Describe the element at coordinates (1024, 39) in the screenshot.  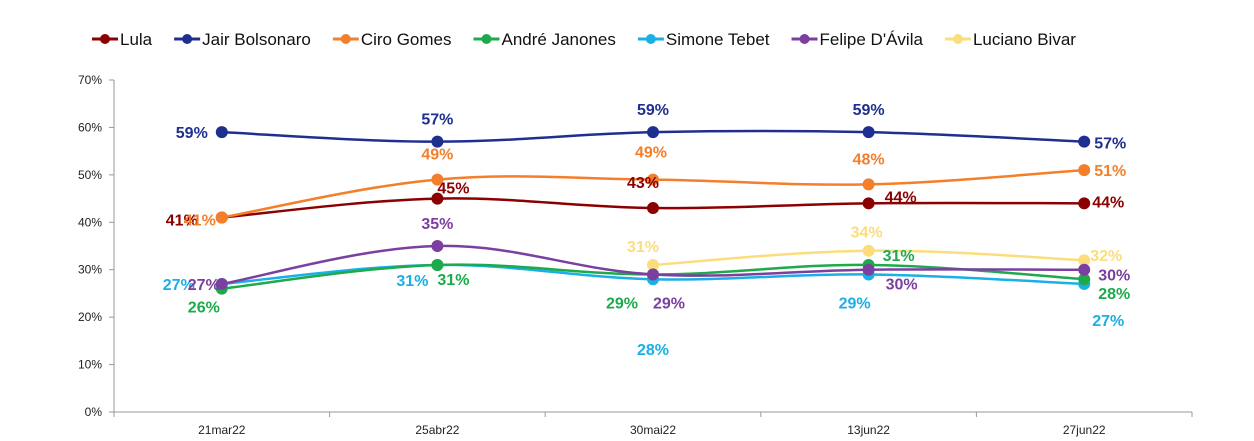
I see `legend-label: Luciano Bivar` at that location.